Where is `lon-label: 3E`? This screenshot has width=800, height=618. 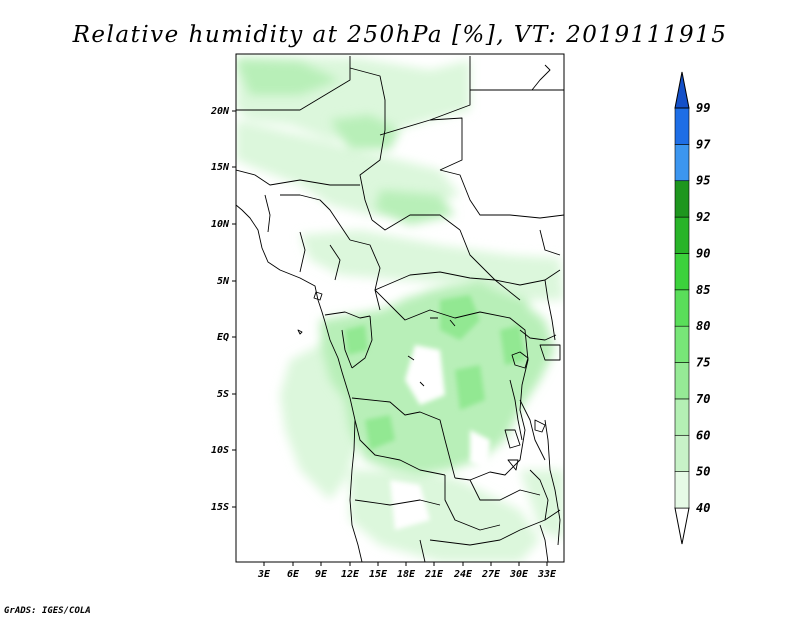 lon-label: 3E is located at coordinates (264, 574).